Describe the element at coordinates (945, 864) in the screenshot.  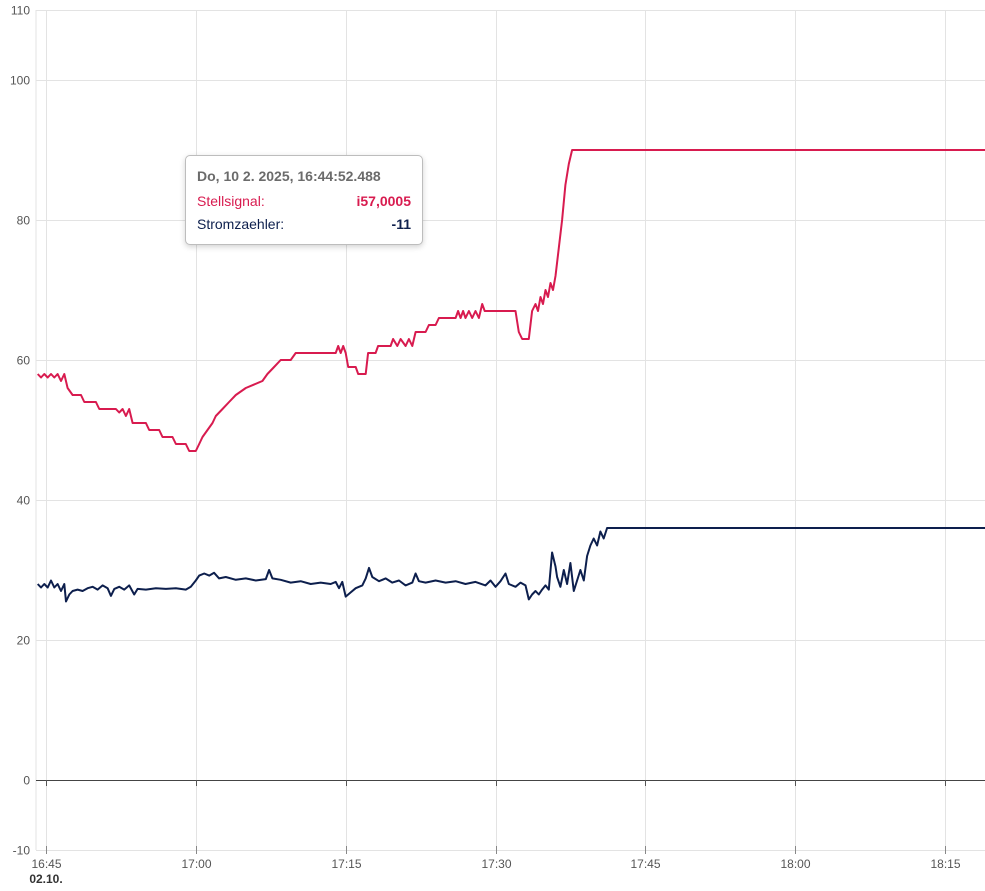
I see `x-tick-label: 18:15` at that location.